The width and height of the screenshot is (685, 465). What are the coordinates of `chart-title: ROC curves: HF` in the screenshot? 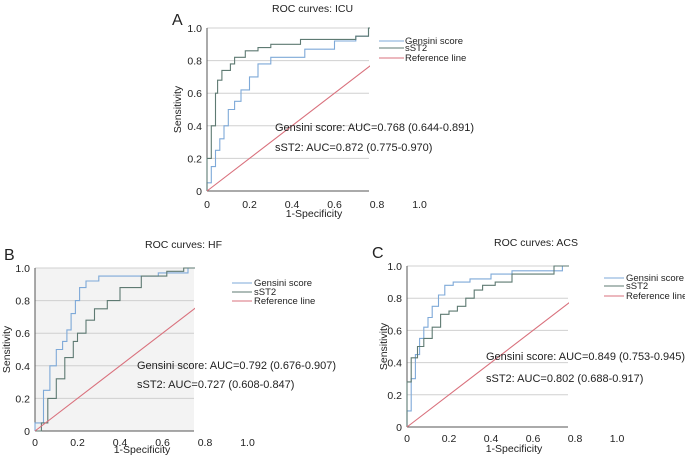 It's located at (183, 245).